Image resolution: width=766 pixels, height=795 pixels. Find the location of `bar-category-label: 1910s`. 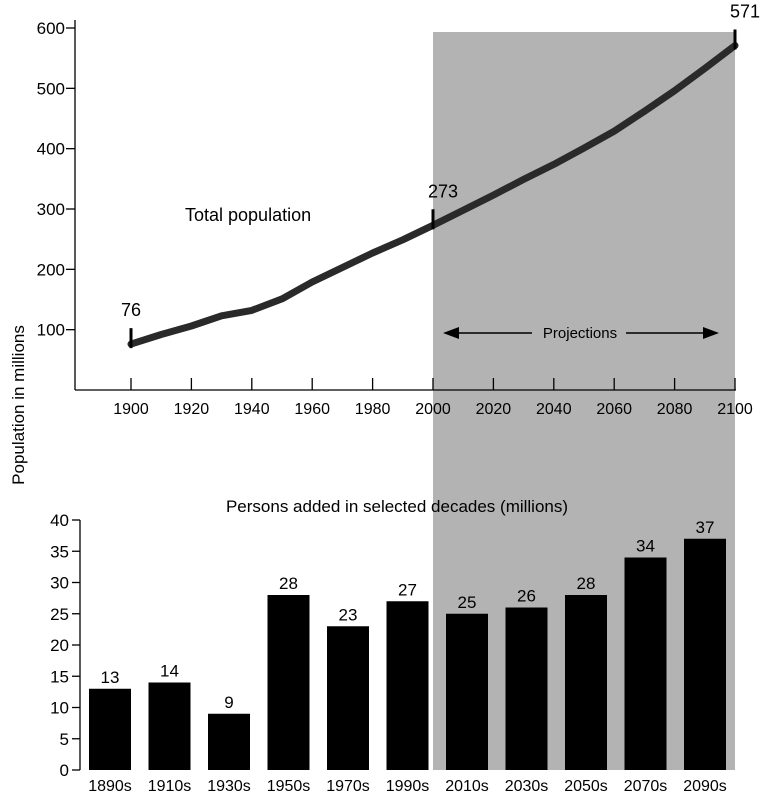

bar-category-label: 1910s is located at coordinates (170, 786).